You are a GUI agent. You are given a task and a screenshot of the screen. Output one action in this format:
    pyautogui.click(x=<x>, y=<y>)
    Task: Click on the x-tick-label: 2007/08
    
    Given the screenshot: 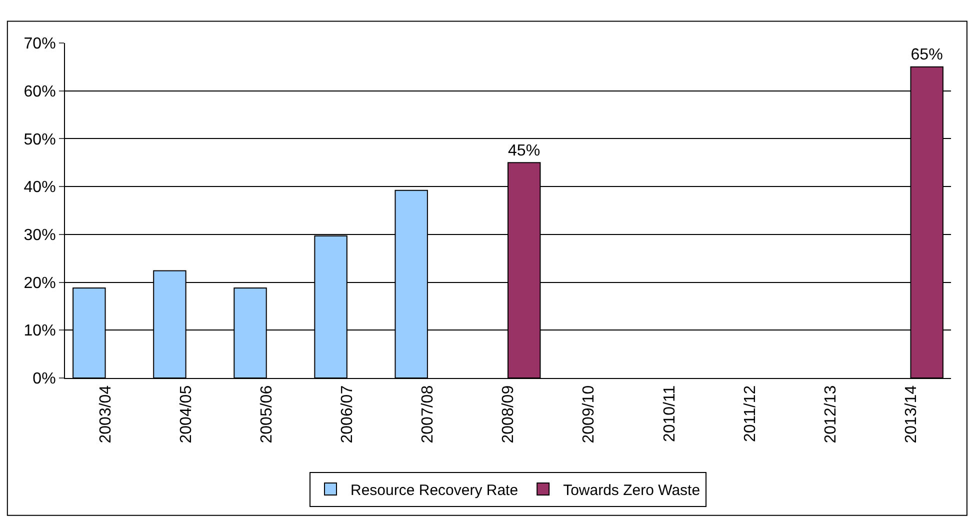 What is the action you would take?
    pyautogui.click(x=428, y=414)
    